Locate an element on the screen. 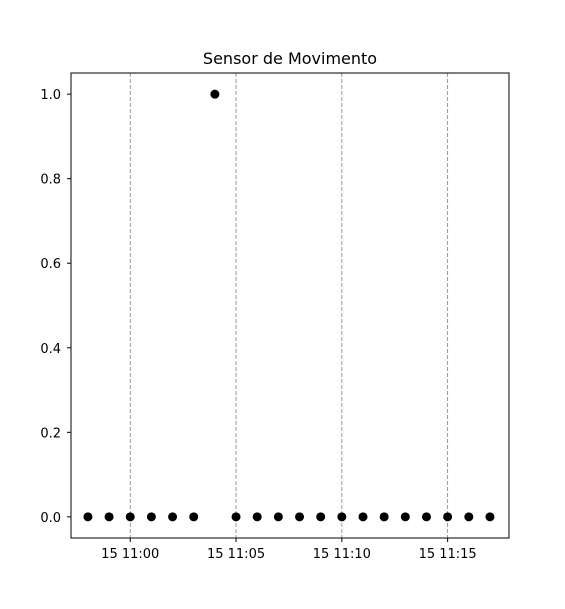 The height and width of the screenshot is (609, 565). chart-title: Sensor de Movimento is located at coordinates (290, 58).